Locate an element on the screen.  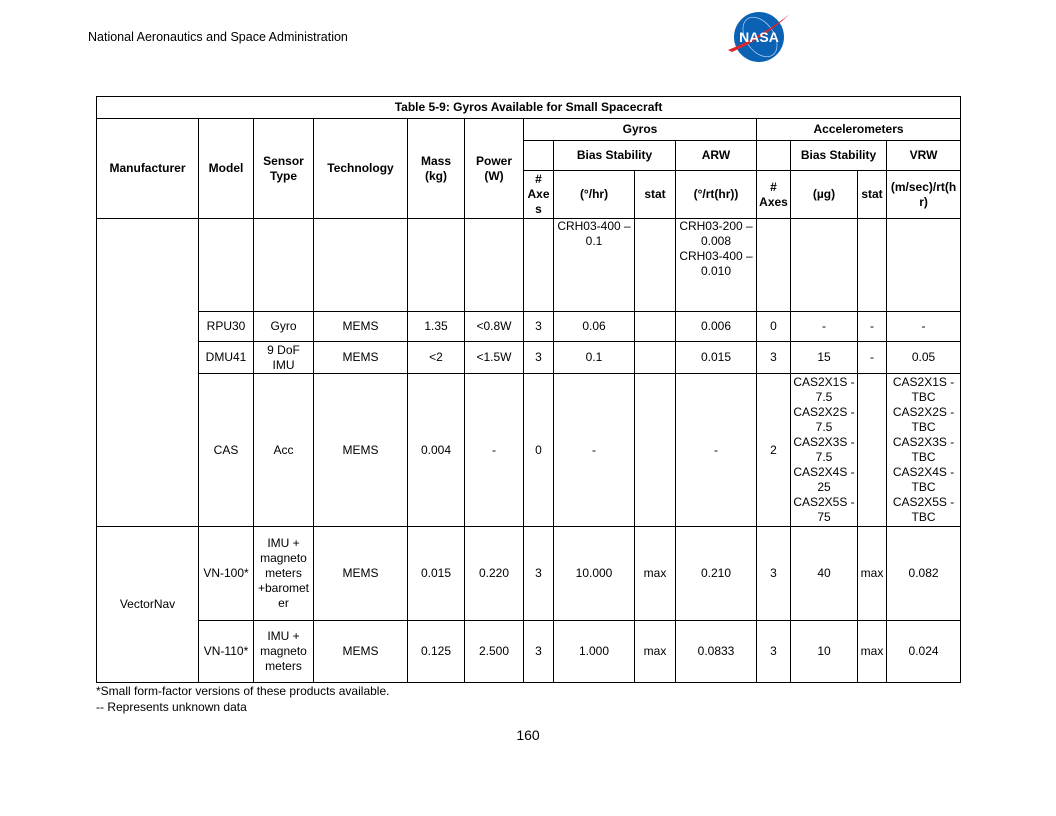
cell-g-bias: CRH03-400 – 0.1 is located at coordinates (594, 265).